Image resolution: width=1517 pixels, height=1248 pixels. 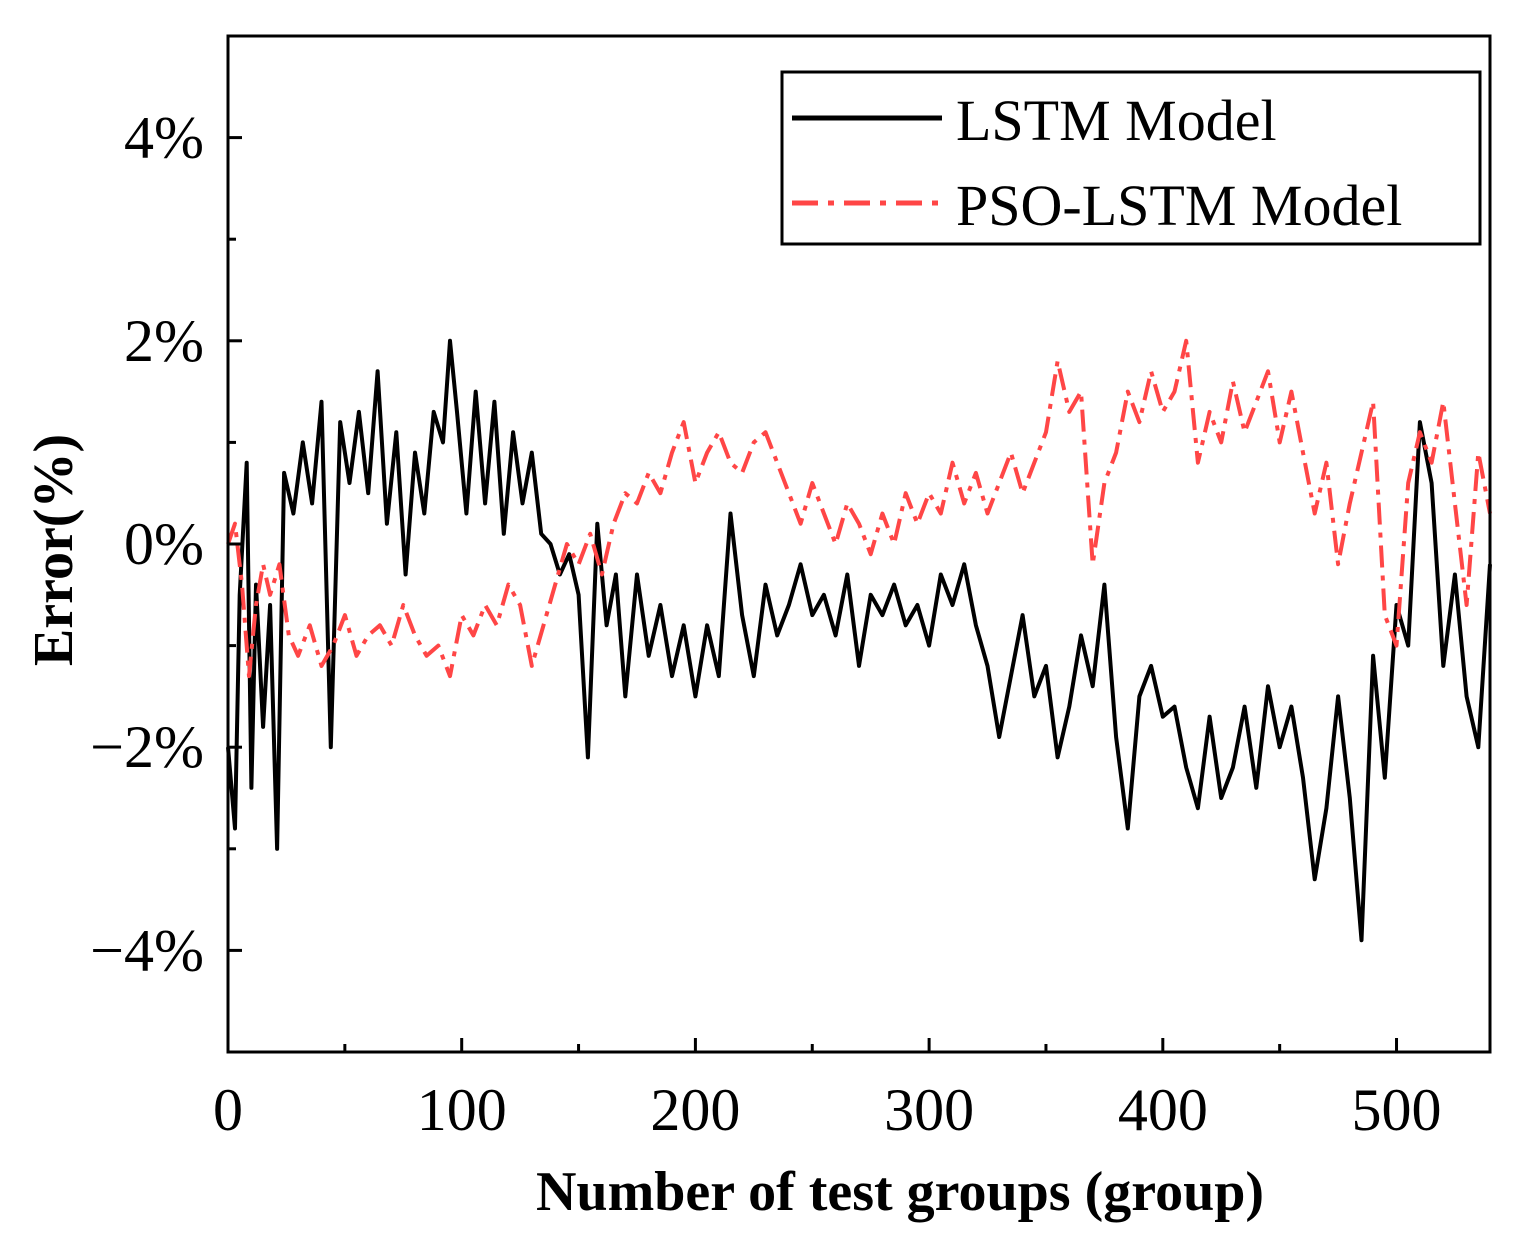 I want to click on x-axis-ticks: 0 100 200 300 400 500, so click(x=827, y=1090).